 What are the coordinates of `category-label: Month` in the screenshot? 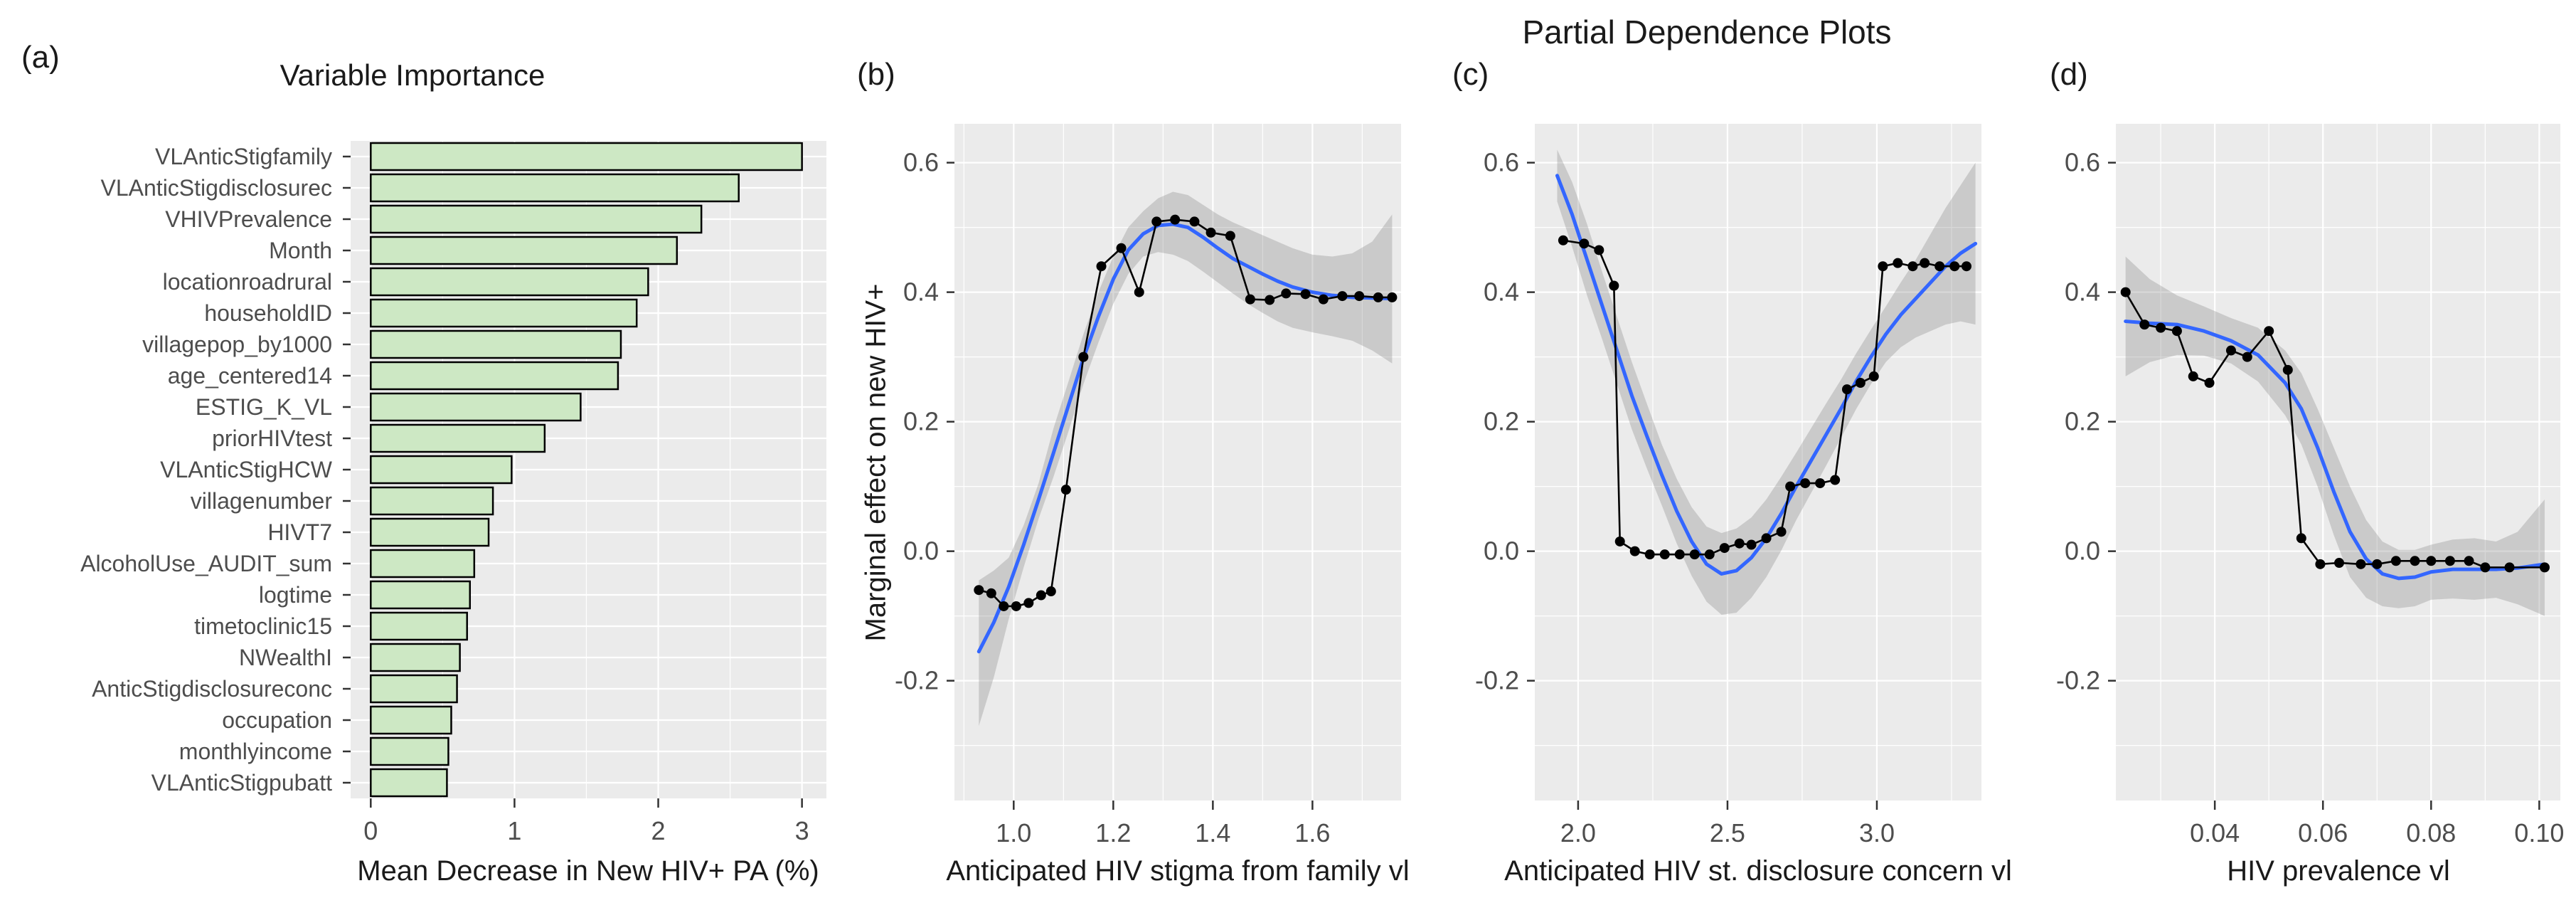 It's located at (300, 250).